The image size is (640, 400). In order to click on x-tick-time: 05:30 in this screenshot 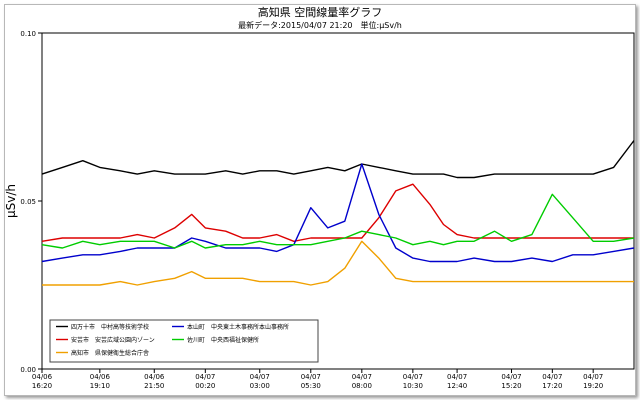, I will do `click(311, 386)`.